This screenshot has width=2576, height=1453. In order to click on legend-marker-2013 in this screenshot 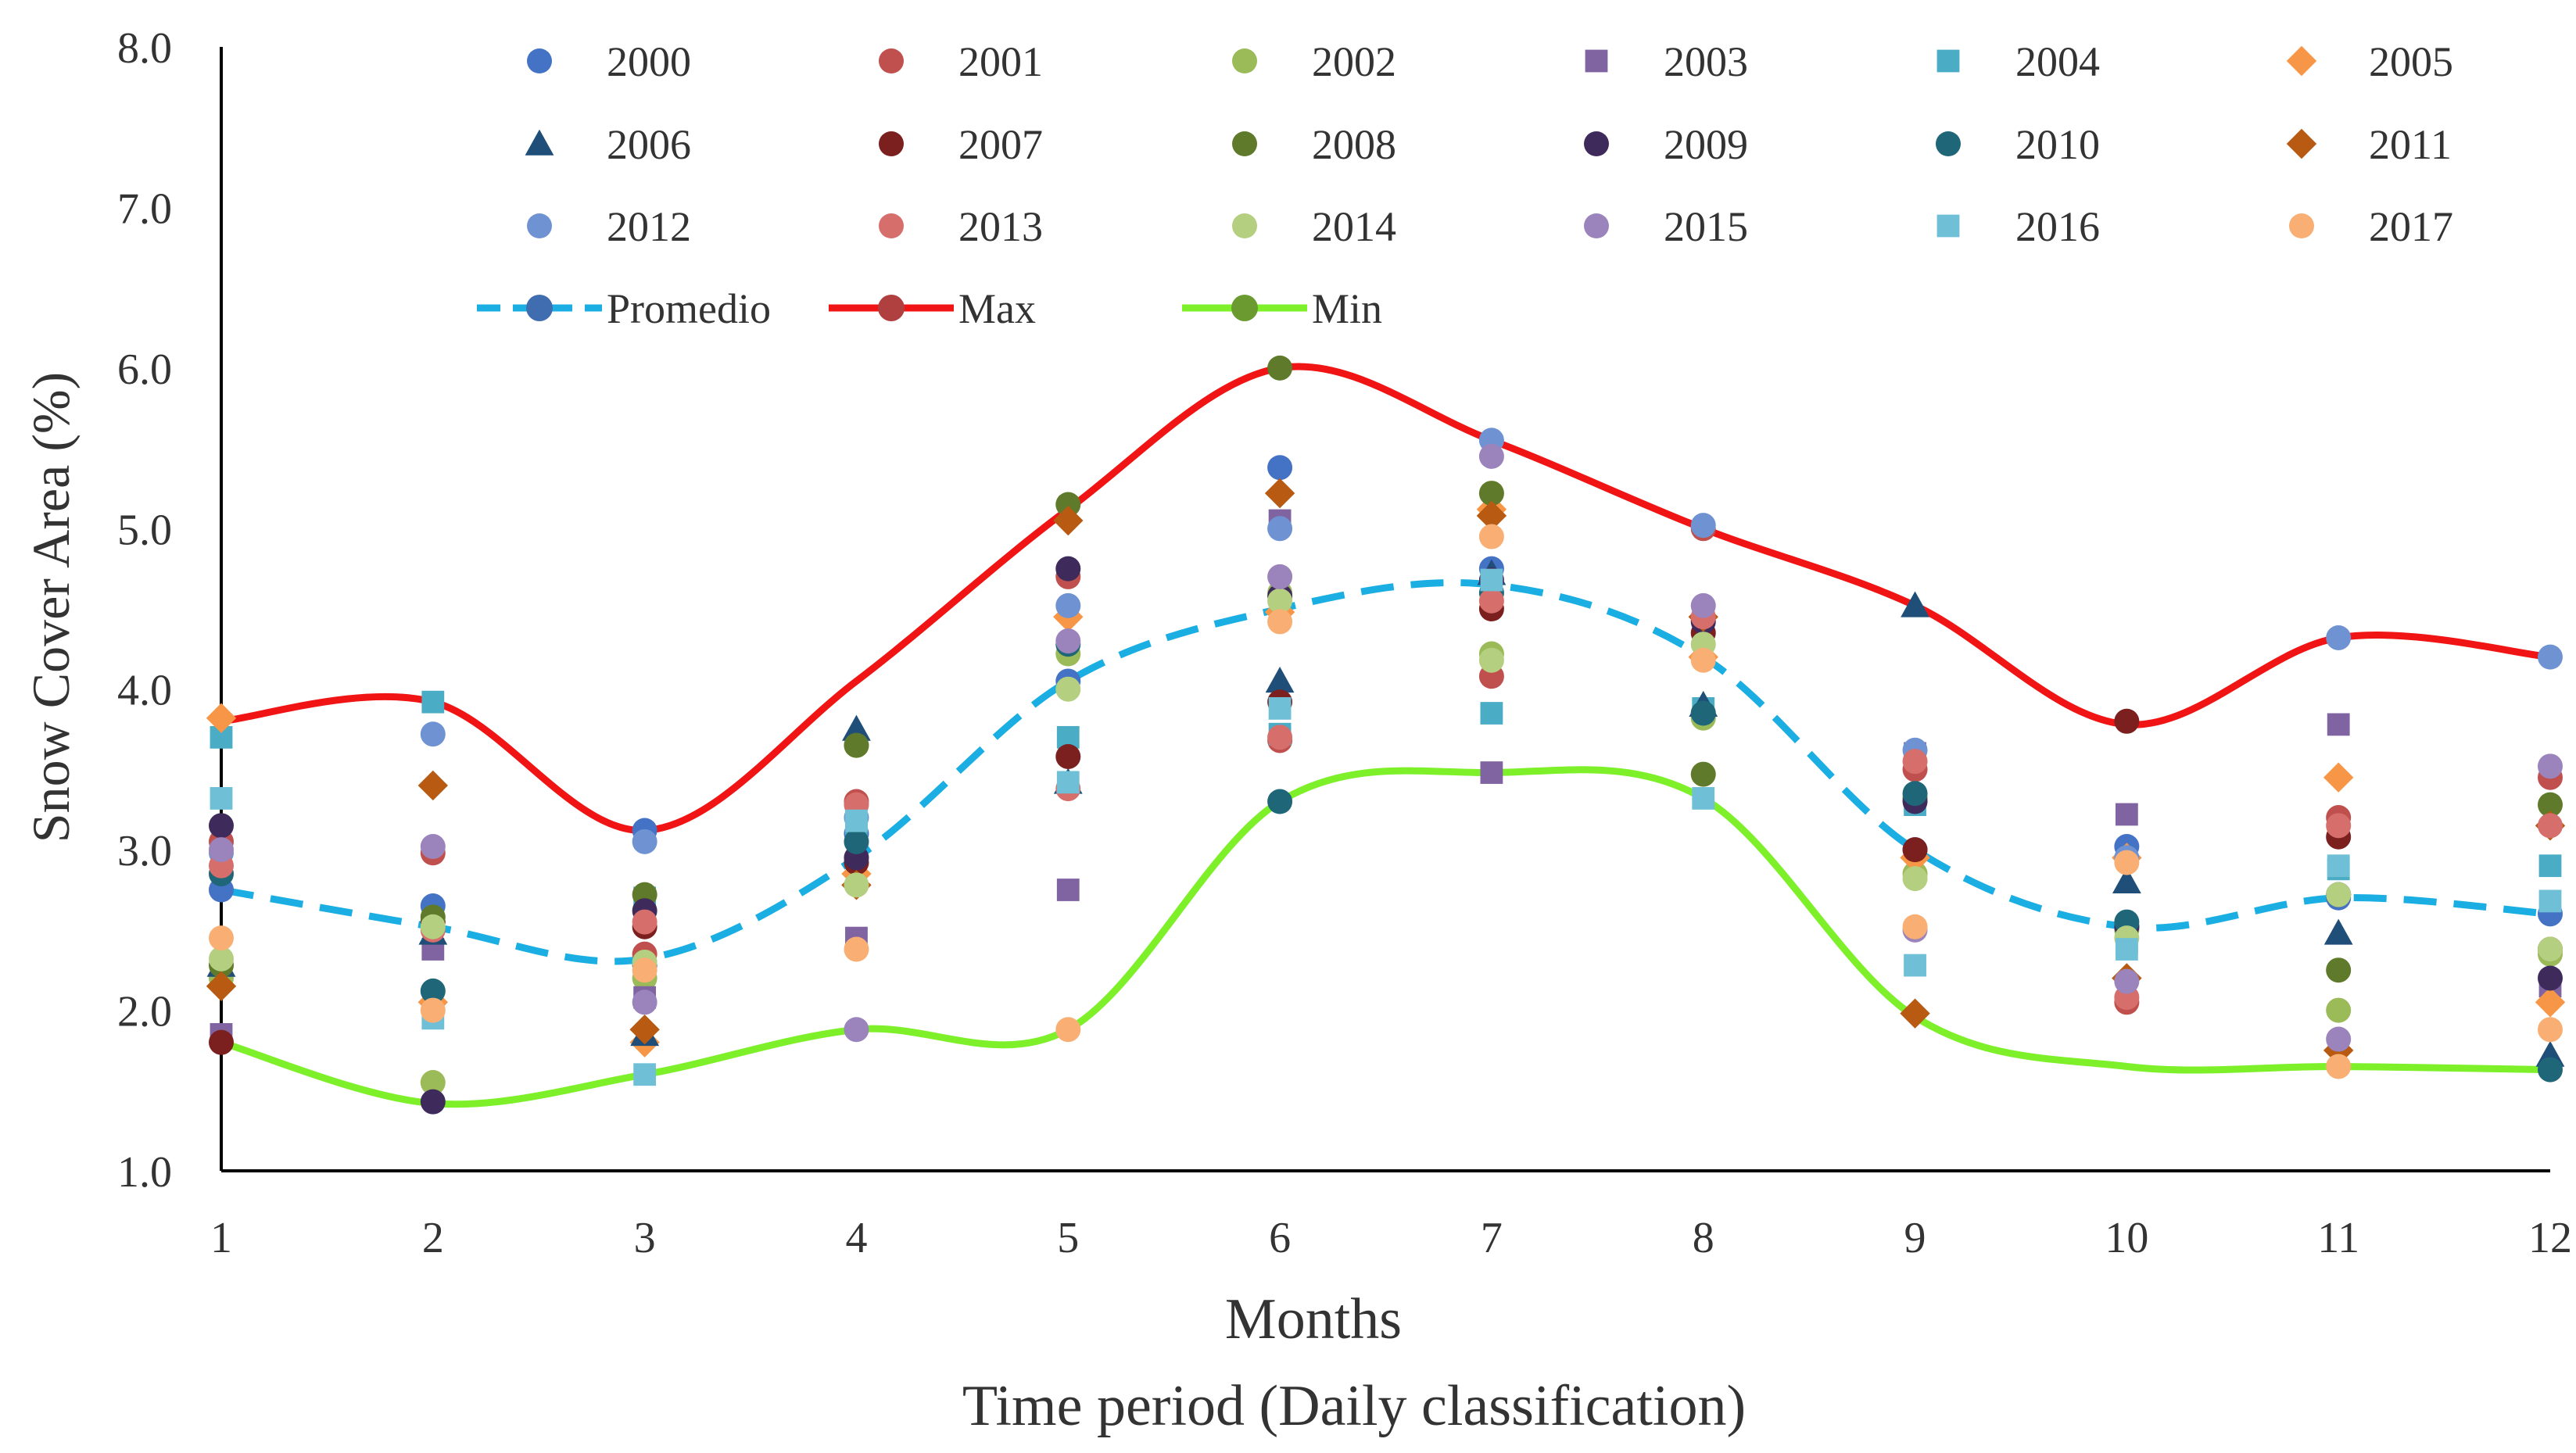, I will do `click(891, 226)`.